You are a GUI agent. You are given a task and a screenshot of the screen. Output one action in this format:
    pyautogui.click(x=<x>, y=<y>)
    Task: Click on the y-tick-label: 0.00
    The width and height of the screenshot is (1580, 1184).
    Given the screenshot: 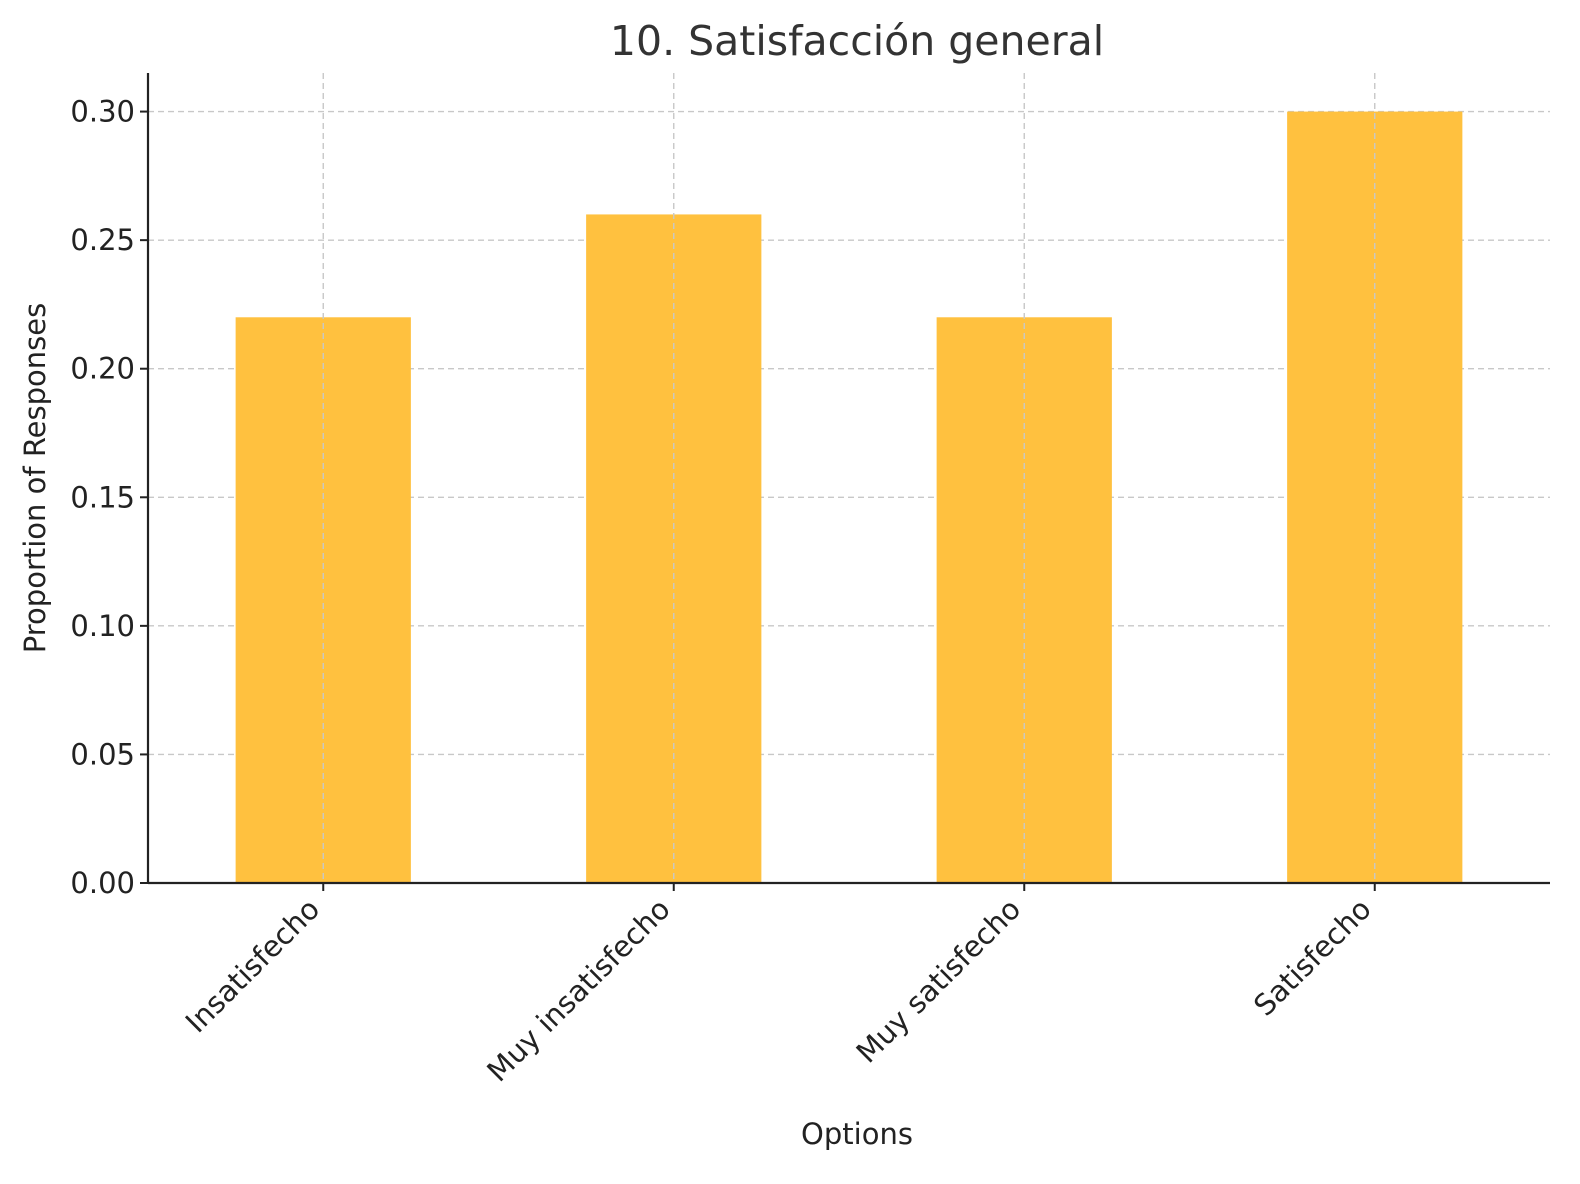 What is the action you would take?
    pyautogui.click(x=102, y=883)
    